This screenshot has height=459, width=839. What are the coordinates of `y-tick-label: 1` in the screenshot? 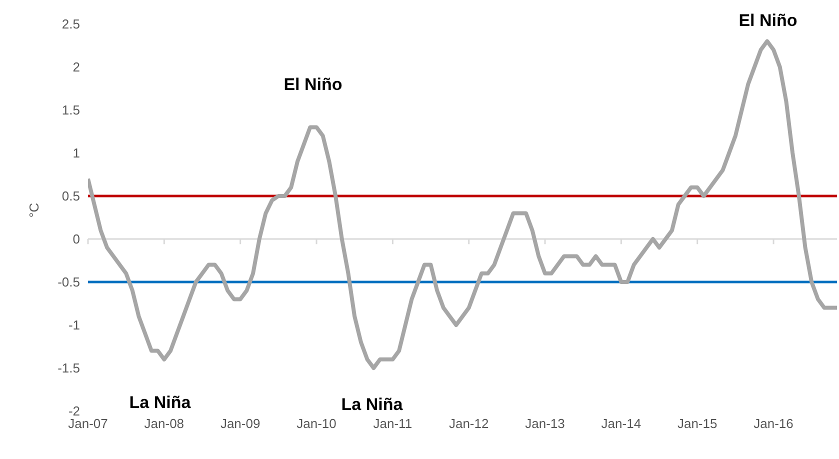 It's located at (76, 153).